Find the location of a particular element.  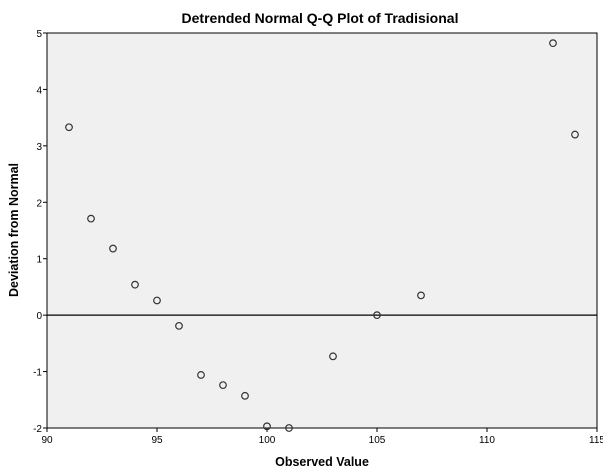

y-axis: -2 -1 0 1 2 3 4 5 is located at coordinates (40, 232).